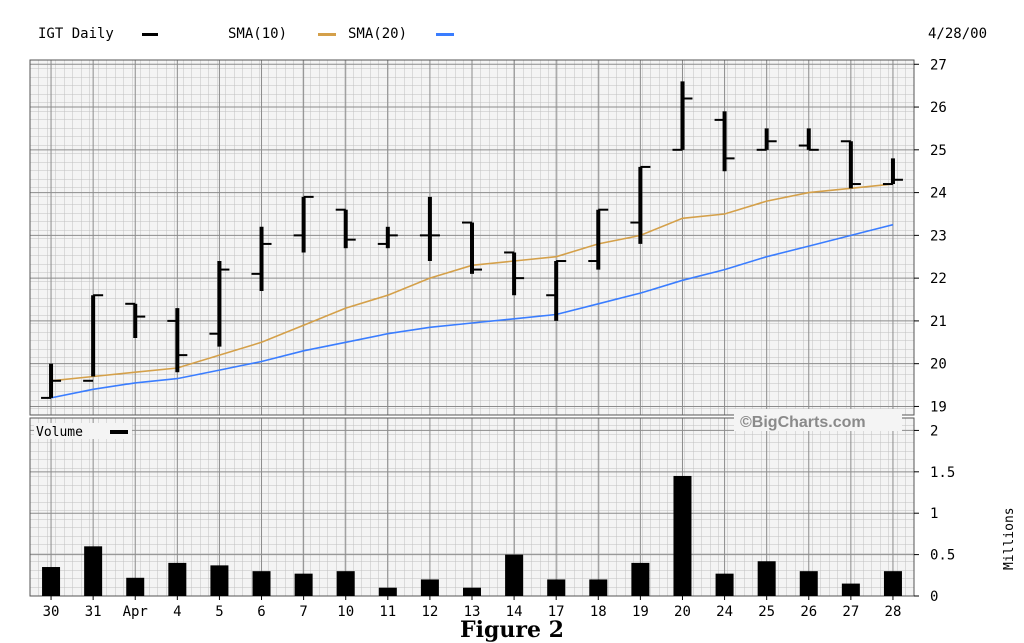  What do you see at coordinates (257, 34) in the screenshot?
I see `legend-sma10-label: SMA(10)` at bounding box center [257, 34].